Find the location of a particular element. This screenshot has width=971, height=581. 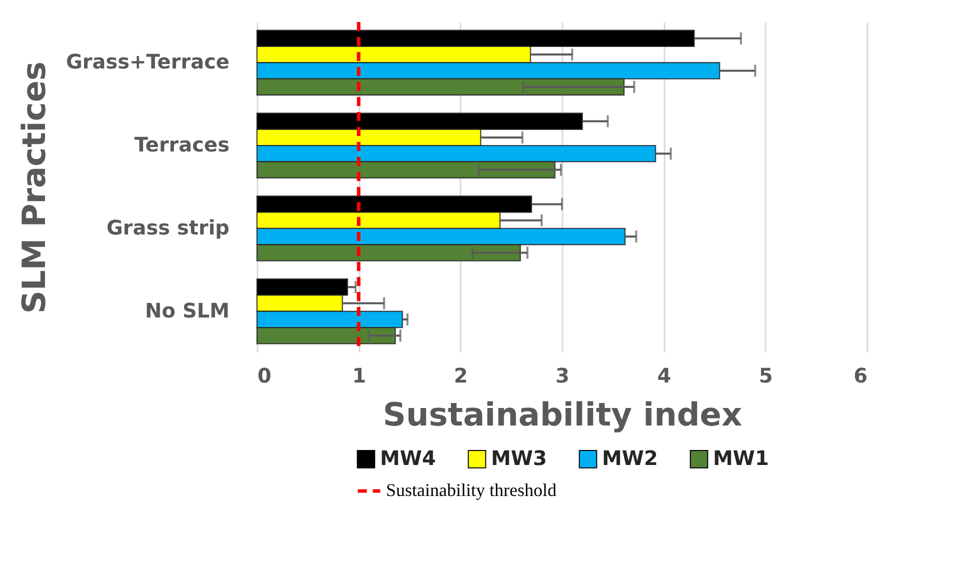

x-tick-label: 4 is located at coordinates (664, 376).